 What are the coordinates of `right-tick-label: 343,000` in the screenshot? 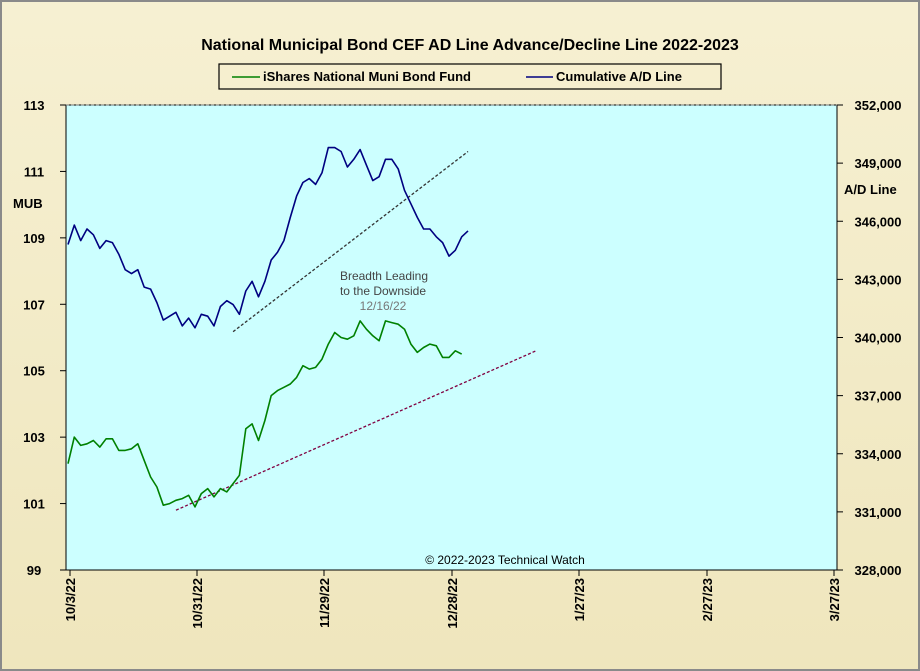 It's located at (878, 279).